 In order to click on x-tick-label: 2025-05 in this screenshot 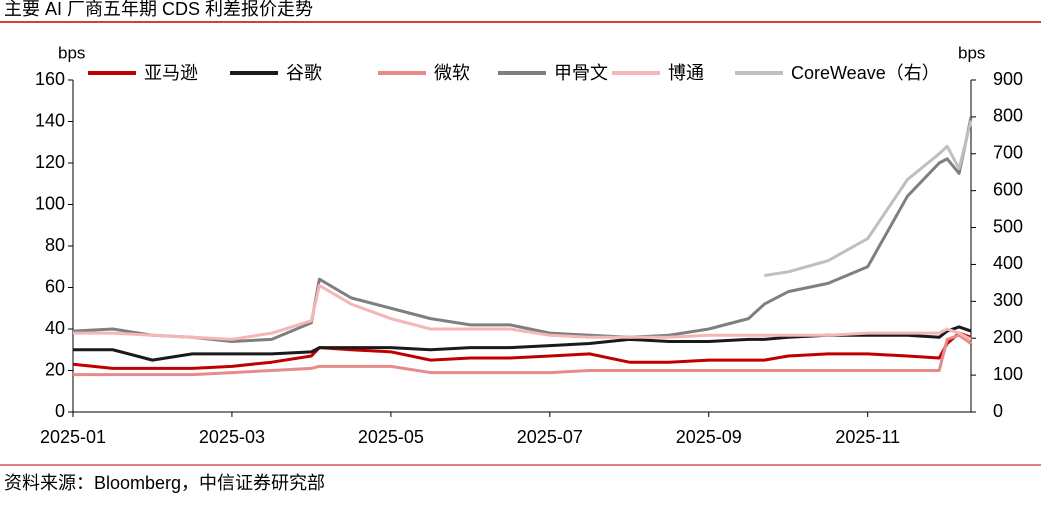, I will do `click(391, 437)`.